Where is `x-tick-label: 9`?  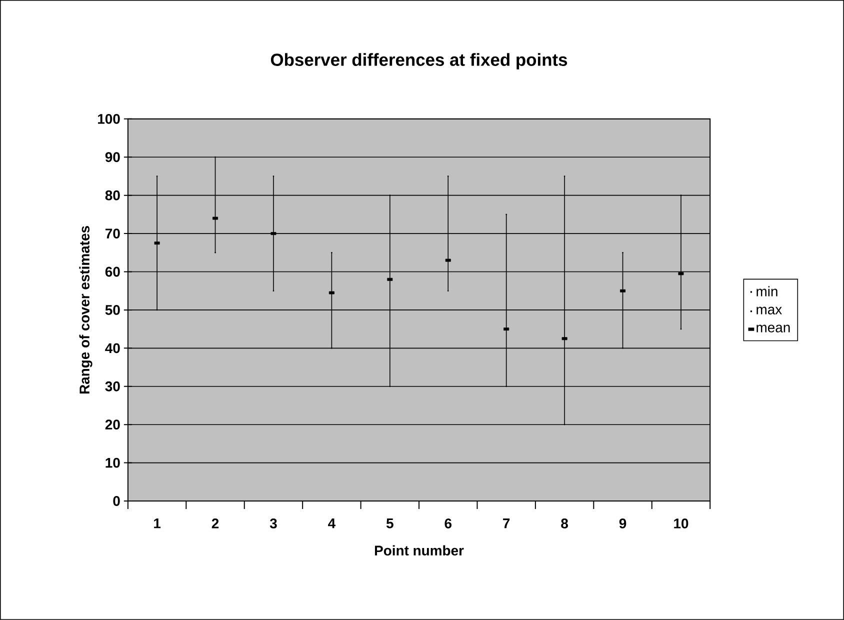
x-tick-label: 9 is located at coordinates (622, 523).